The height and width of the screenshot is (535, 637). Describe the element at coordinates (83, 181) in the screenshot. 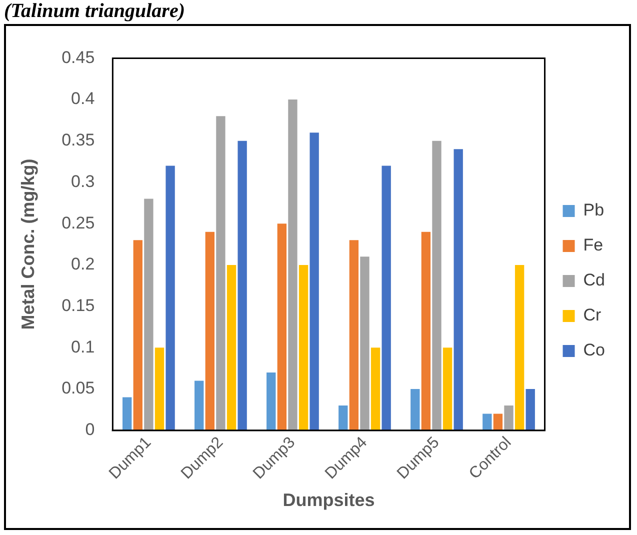

I see `y-tick-label: 0.3` at that location.